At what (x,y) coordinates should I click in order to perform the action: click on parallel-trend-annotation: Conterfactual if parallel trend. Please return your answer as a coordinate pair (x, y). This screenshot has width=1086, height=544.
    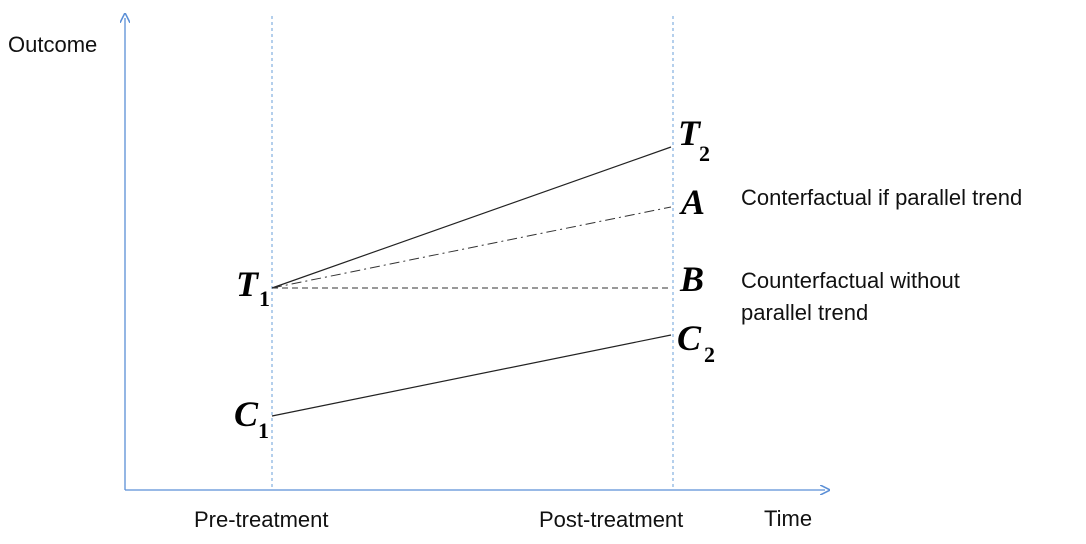
    Looking at the image, I should click on (881, 197).